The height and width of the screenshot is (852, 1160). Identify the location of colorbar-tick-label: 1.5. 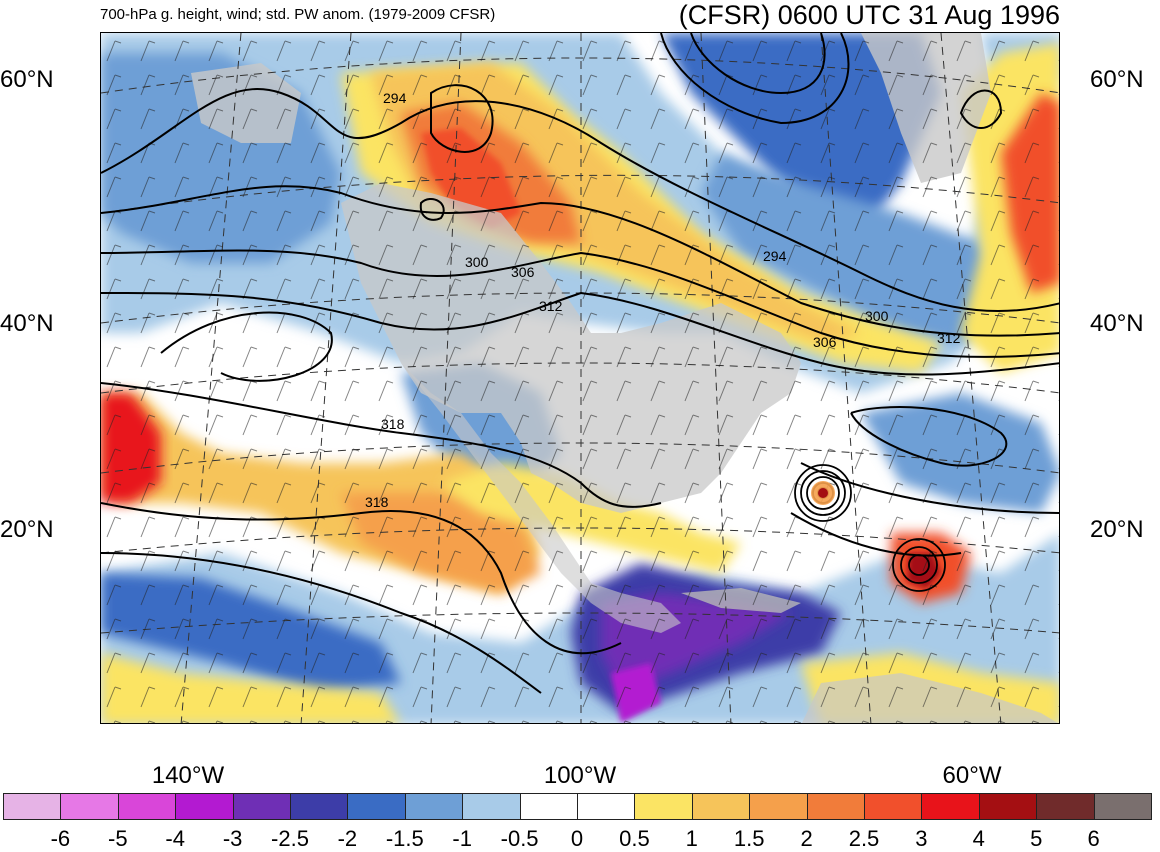
(749, 838).